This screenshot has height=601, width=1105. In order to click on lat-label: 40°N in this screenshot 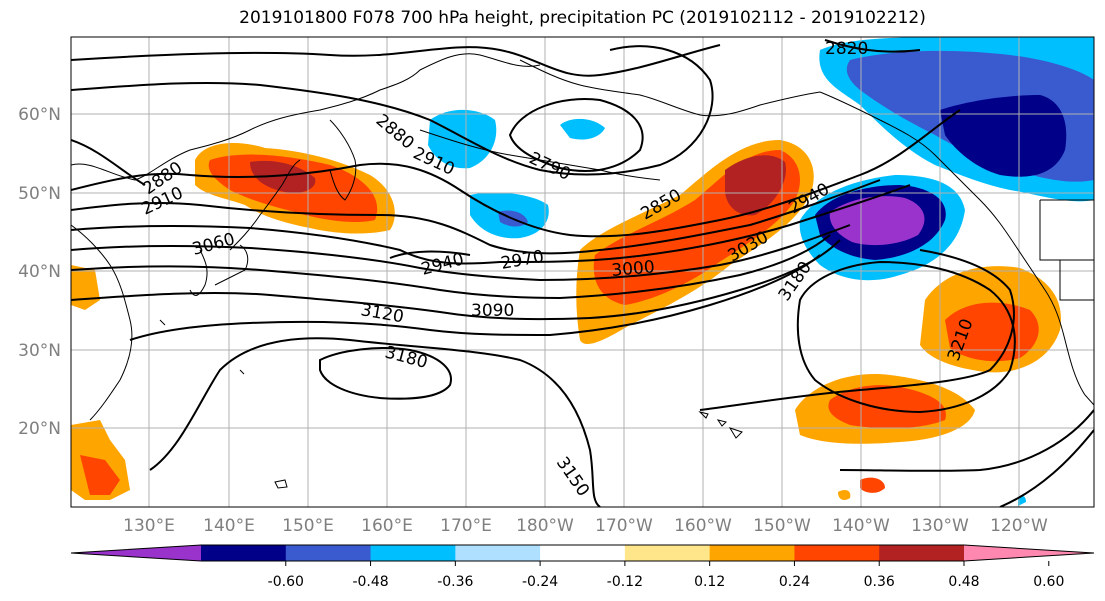, I will do `click(39, 272)`.